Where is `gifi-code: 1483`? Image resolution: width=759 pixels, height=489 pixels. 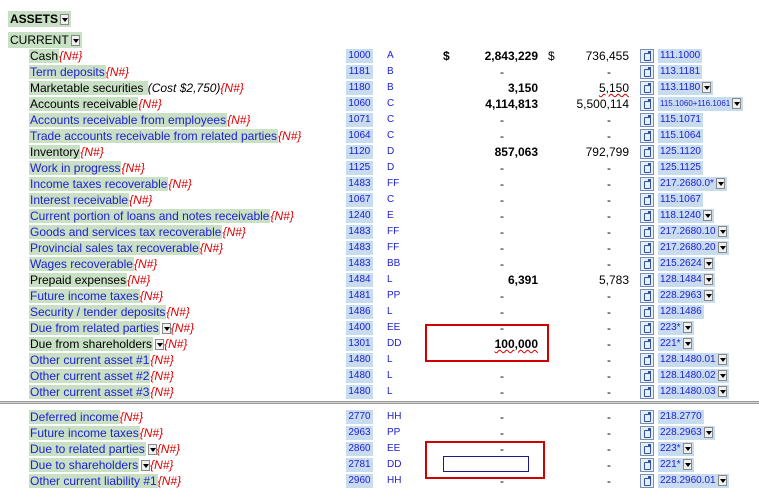
gifi-code: 1483 is located at coordinates (359, 264).